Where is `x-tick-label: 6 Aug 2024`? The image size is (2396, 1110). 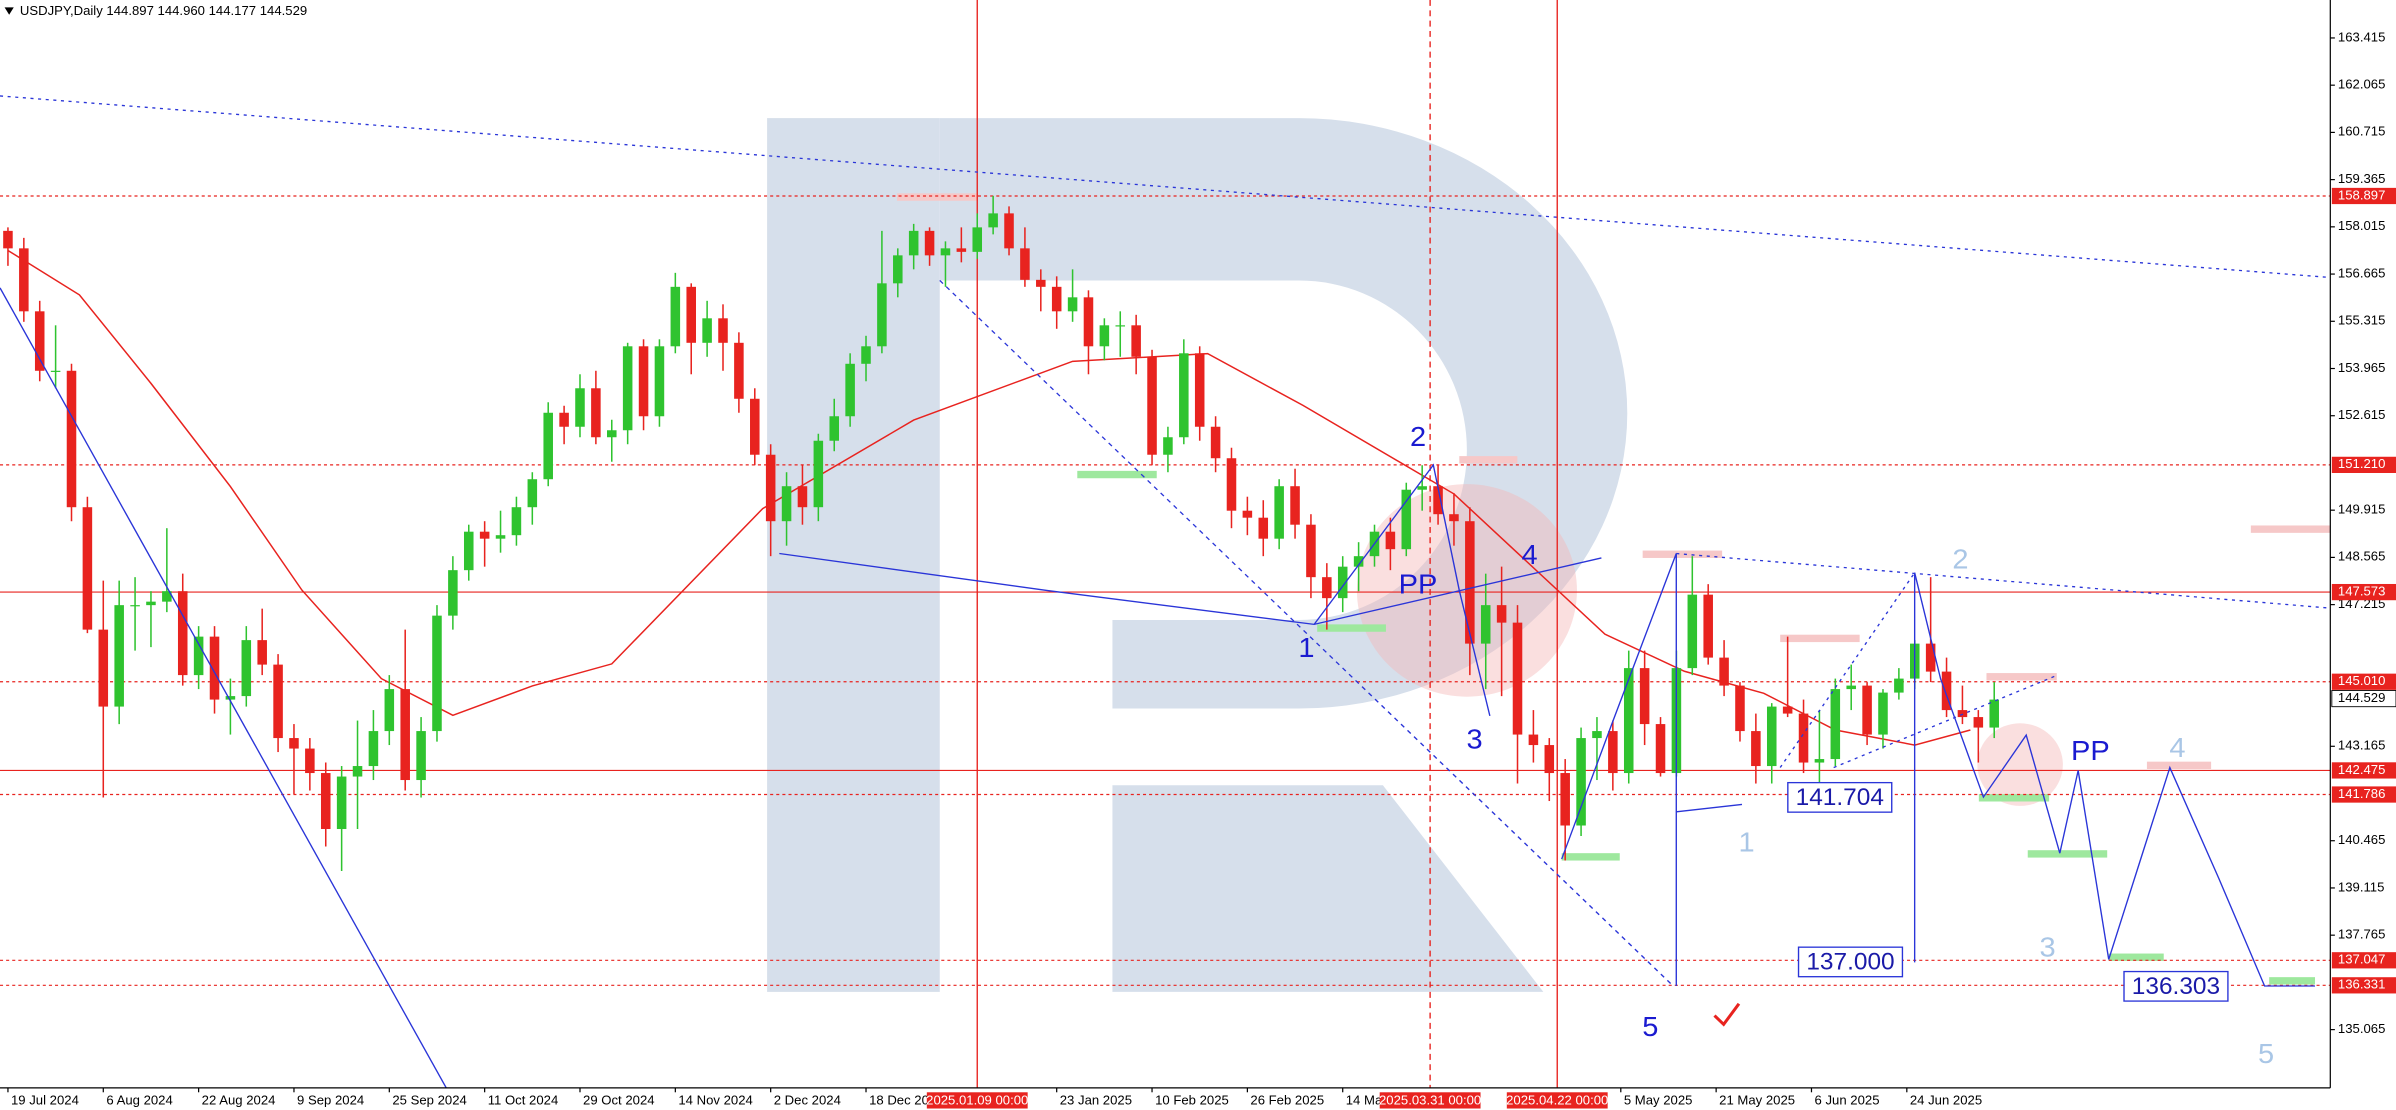 x-tick-label: 6 Aug 2024 is located at coordinates (139, 1100).